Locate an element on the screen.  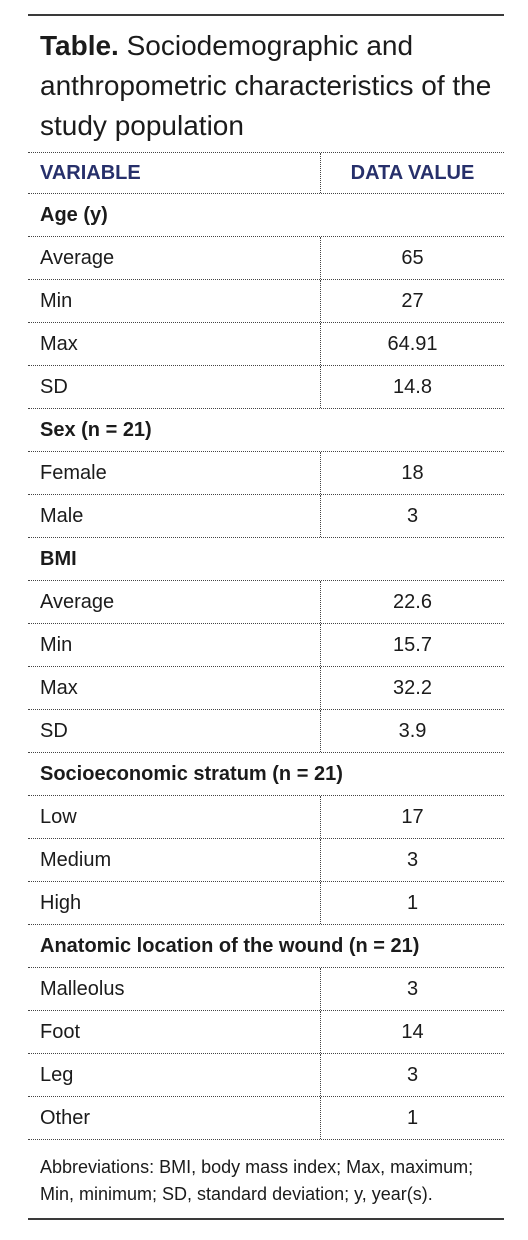
row-value: 14.8 is located at coordinates (412, 387).